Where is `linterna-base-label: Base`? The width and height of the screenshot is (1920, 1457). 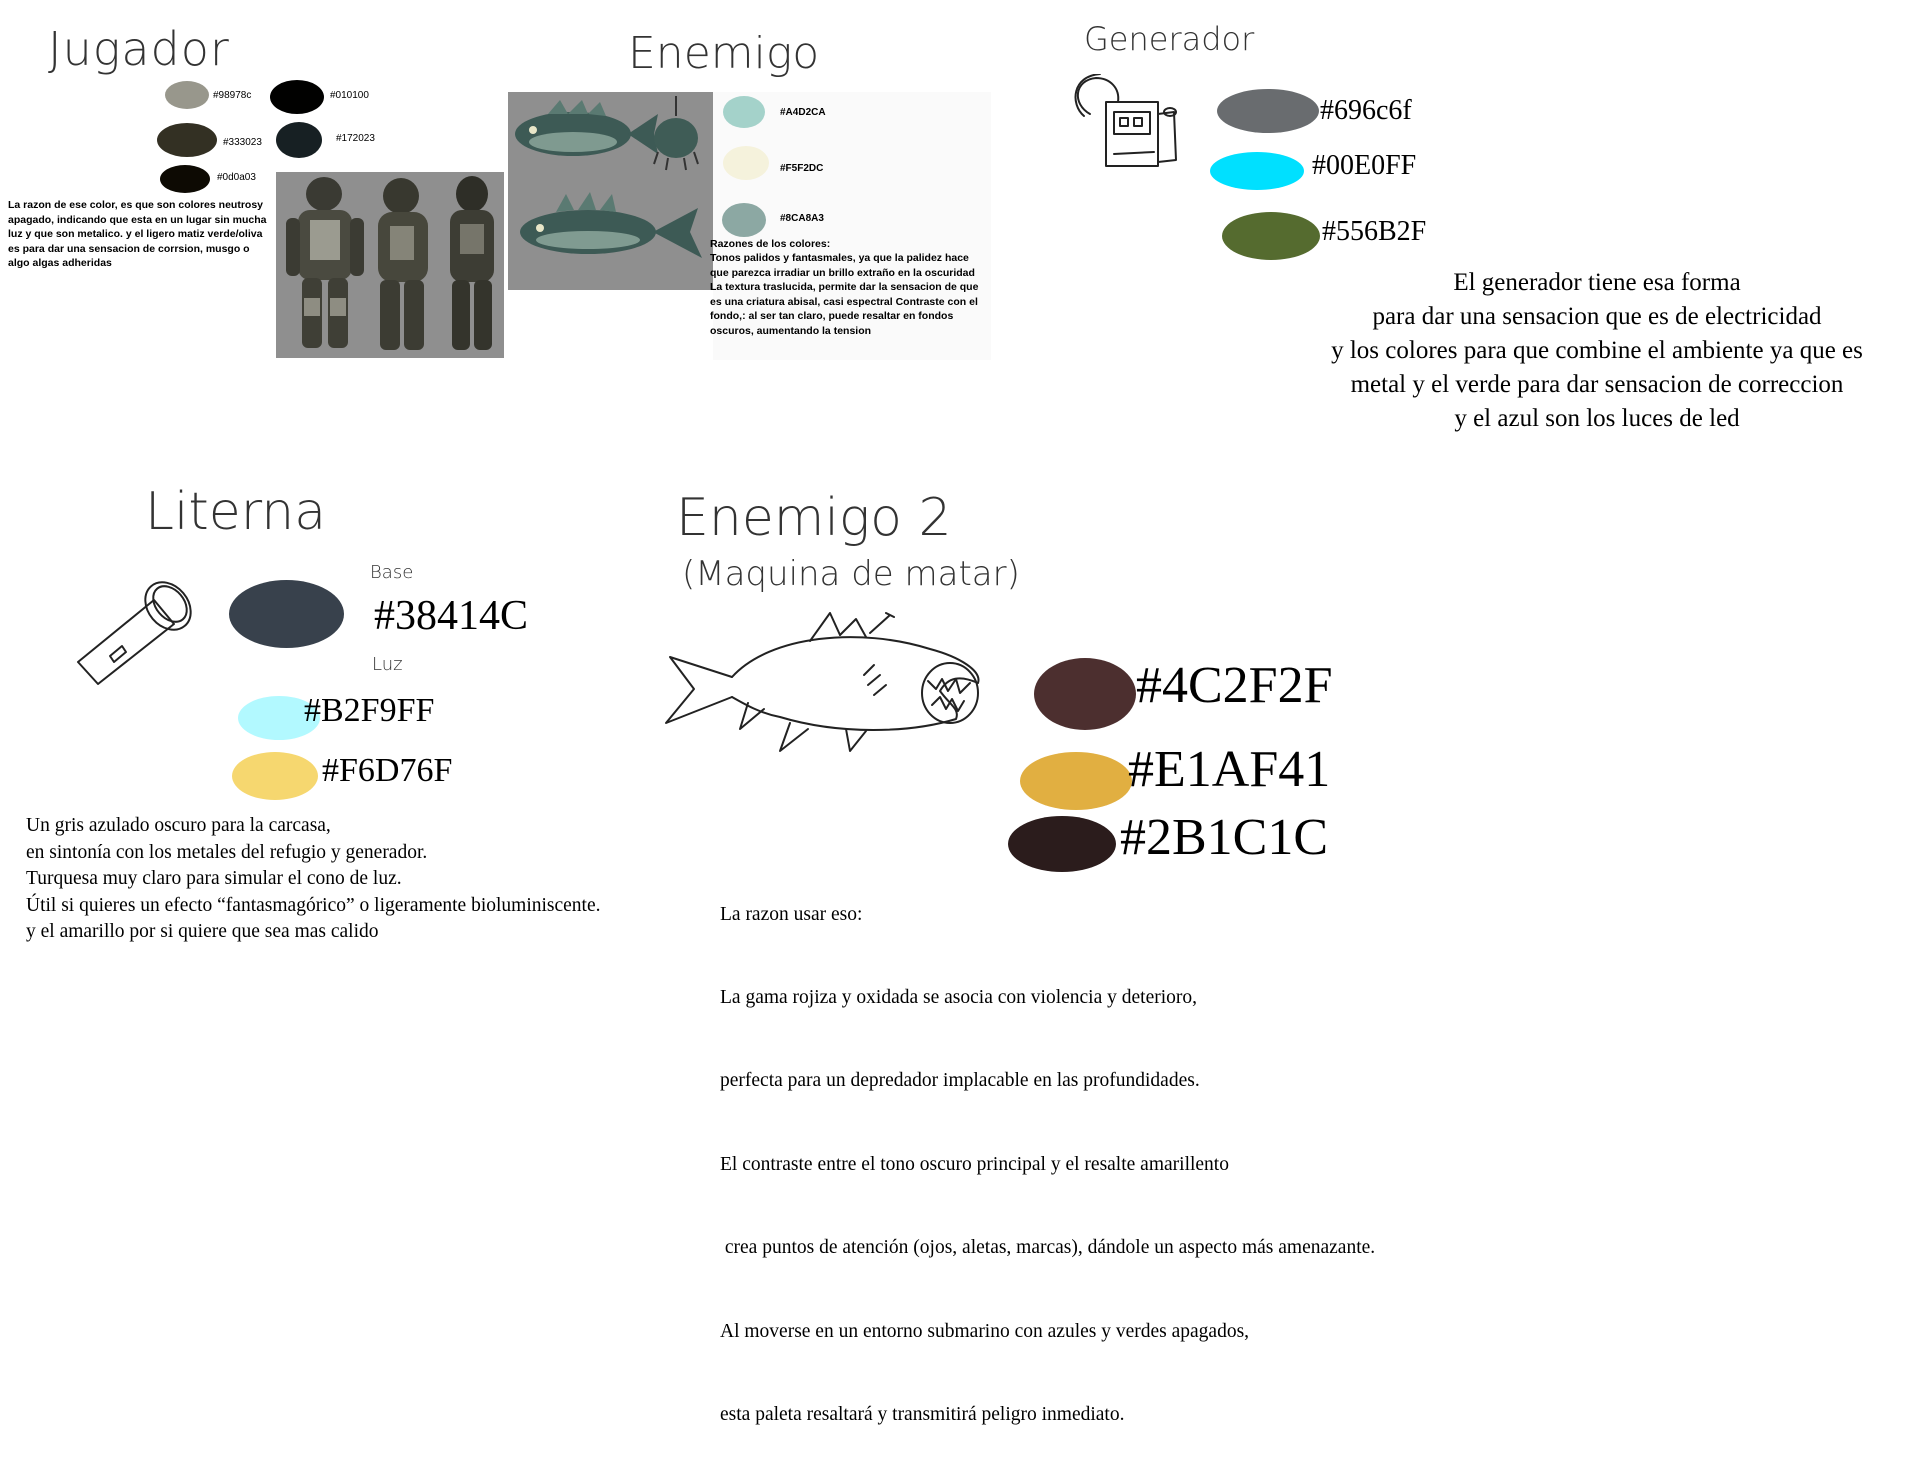 linterna-base-label: Base is located at coordinates (392, 572).